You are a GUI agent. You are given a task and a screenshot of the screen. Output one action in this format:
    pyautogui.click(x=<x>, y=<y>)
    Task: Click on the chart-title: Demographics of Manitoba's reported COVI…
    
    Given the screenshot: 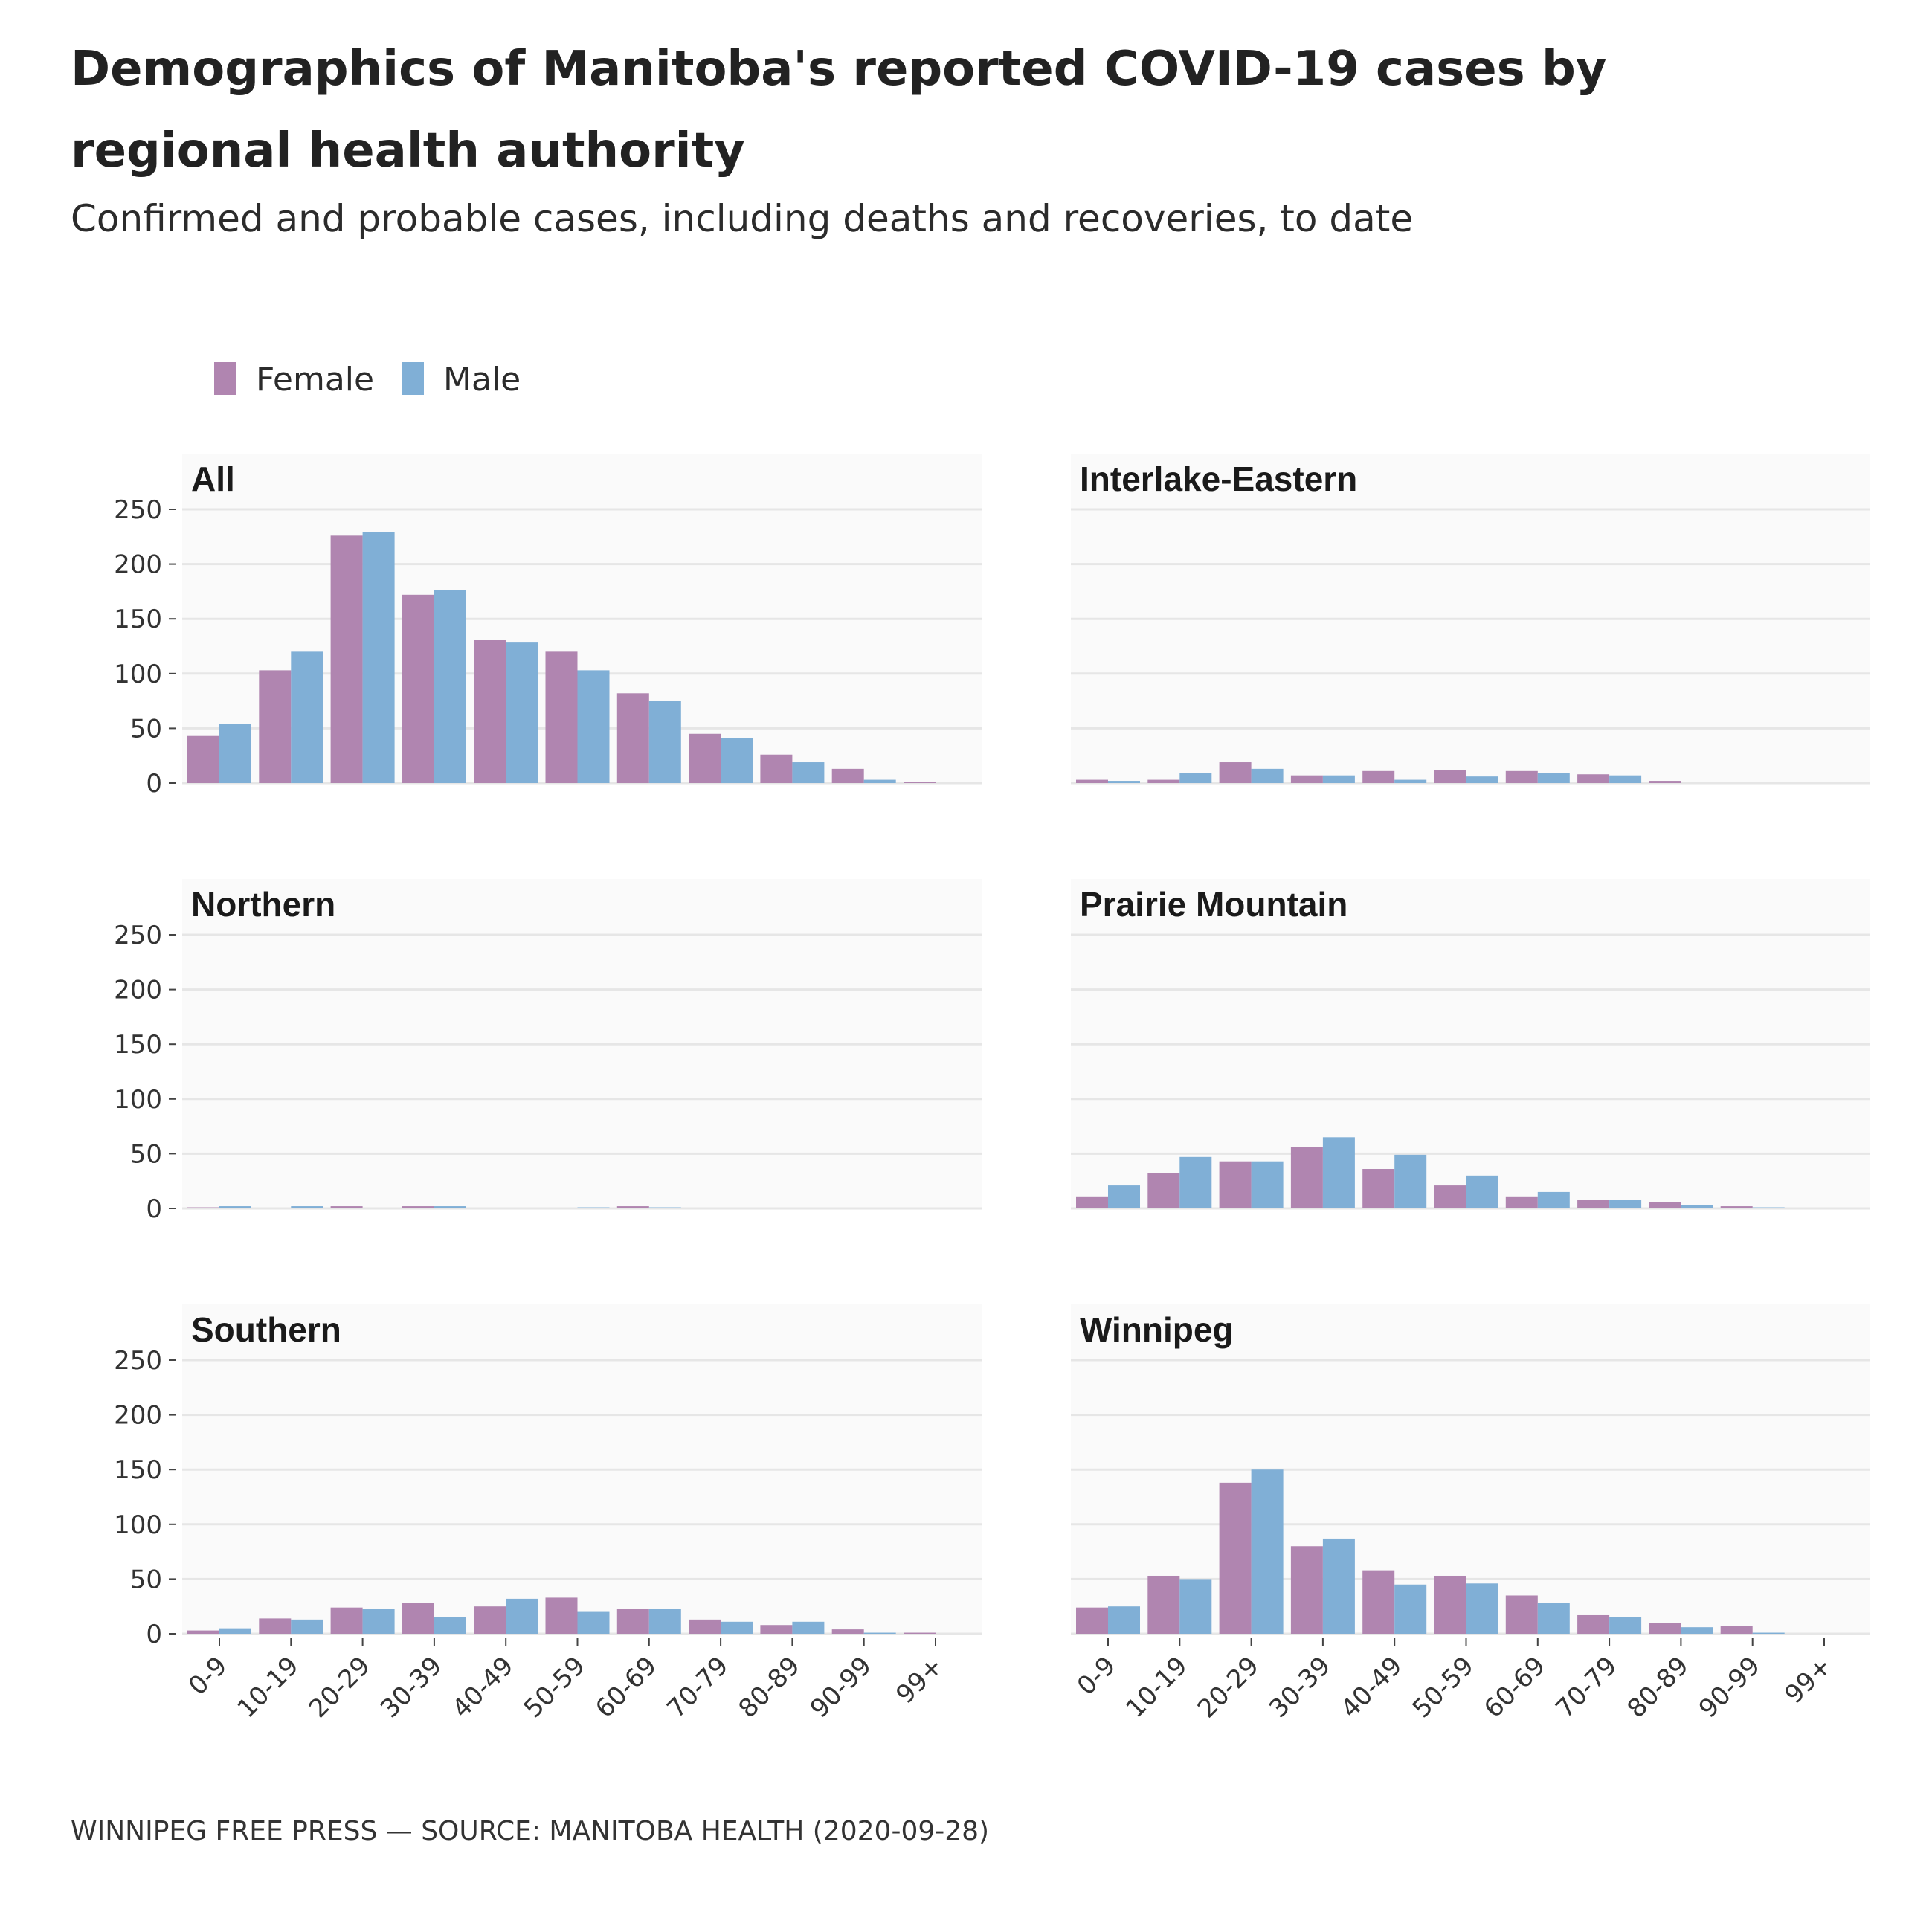 What is the action you would take?
    pyautogui.click(x=839, y=110)
    